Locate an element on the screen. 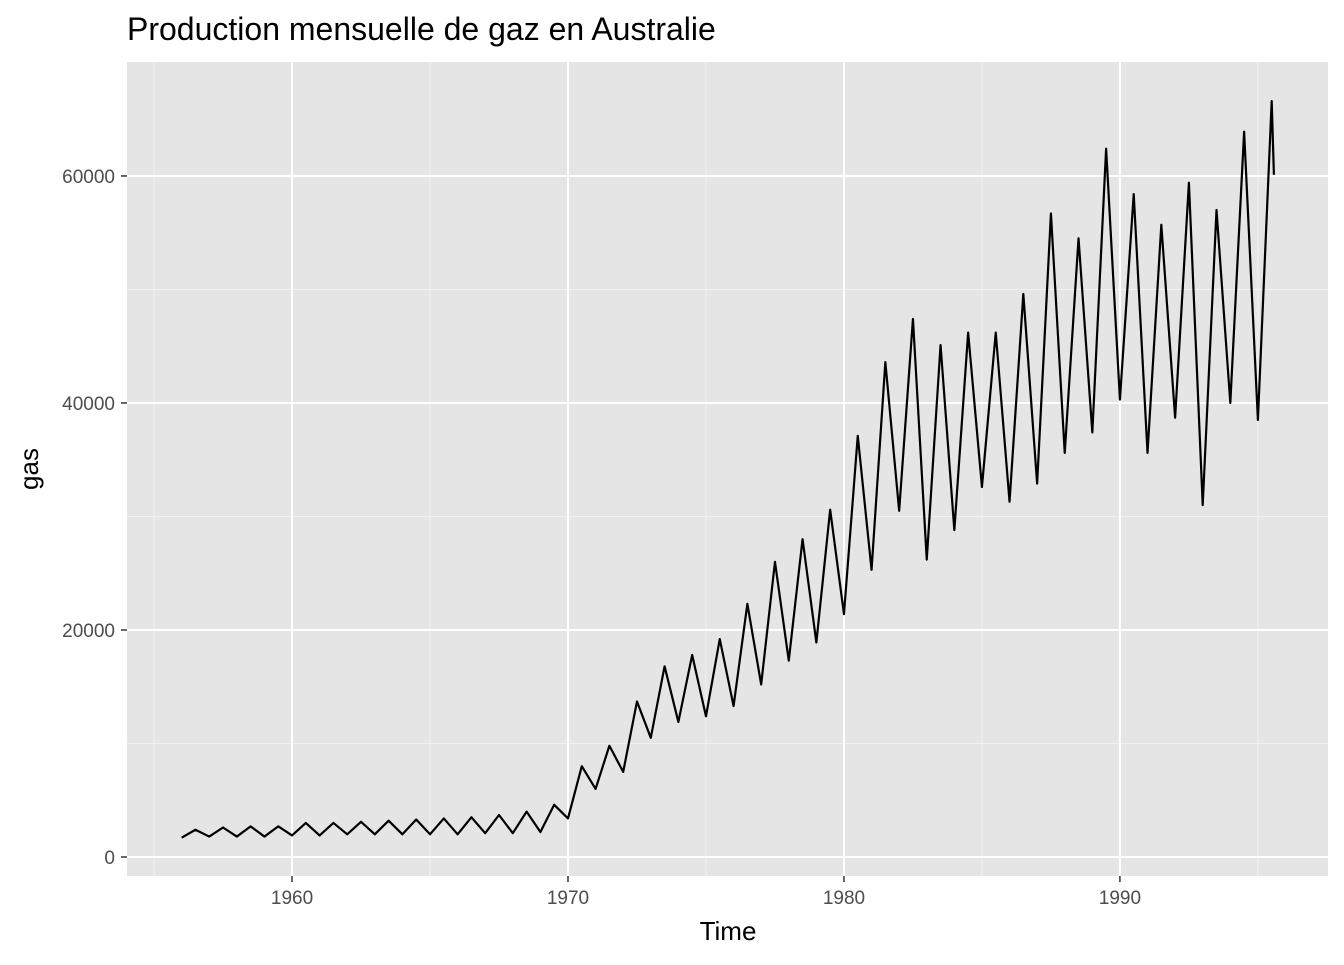  x-axis-title: Time is located at coordinates (728, 931).